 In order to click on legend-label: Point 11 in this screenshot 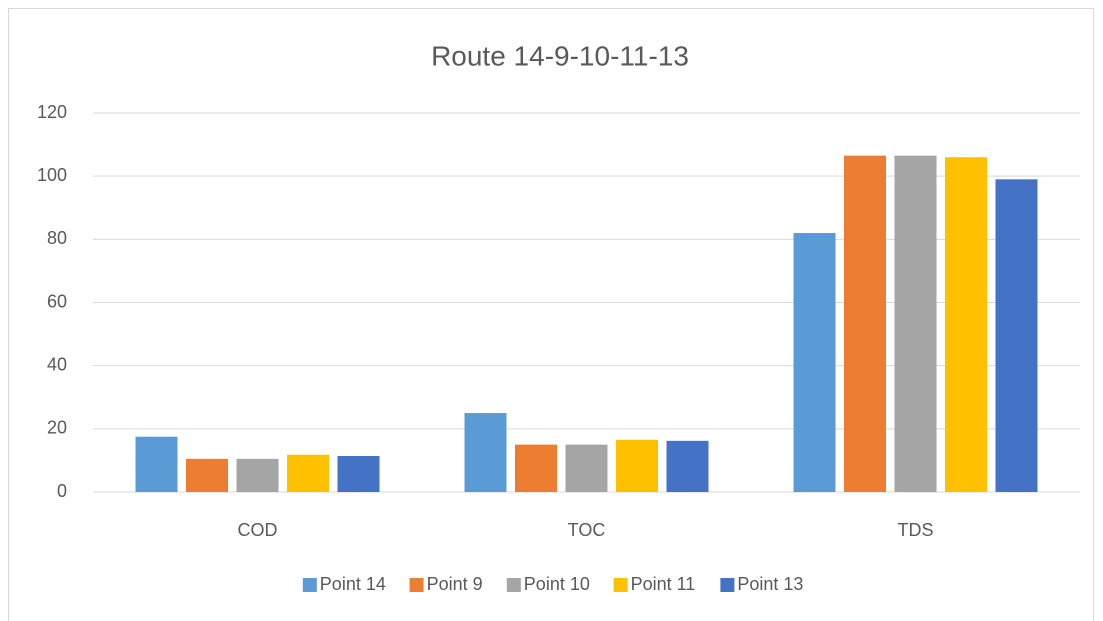, I will do `click(663, 584)`.